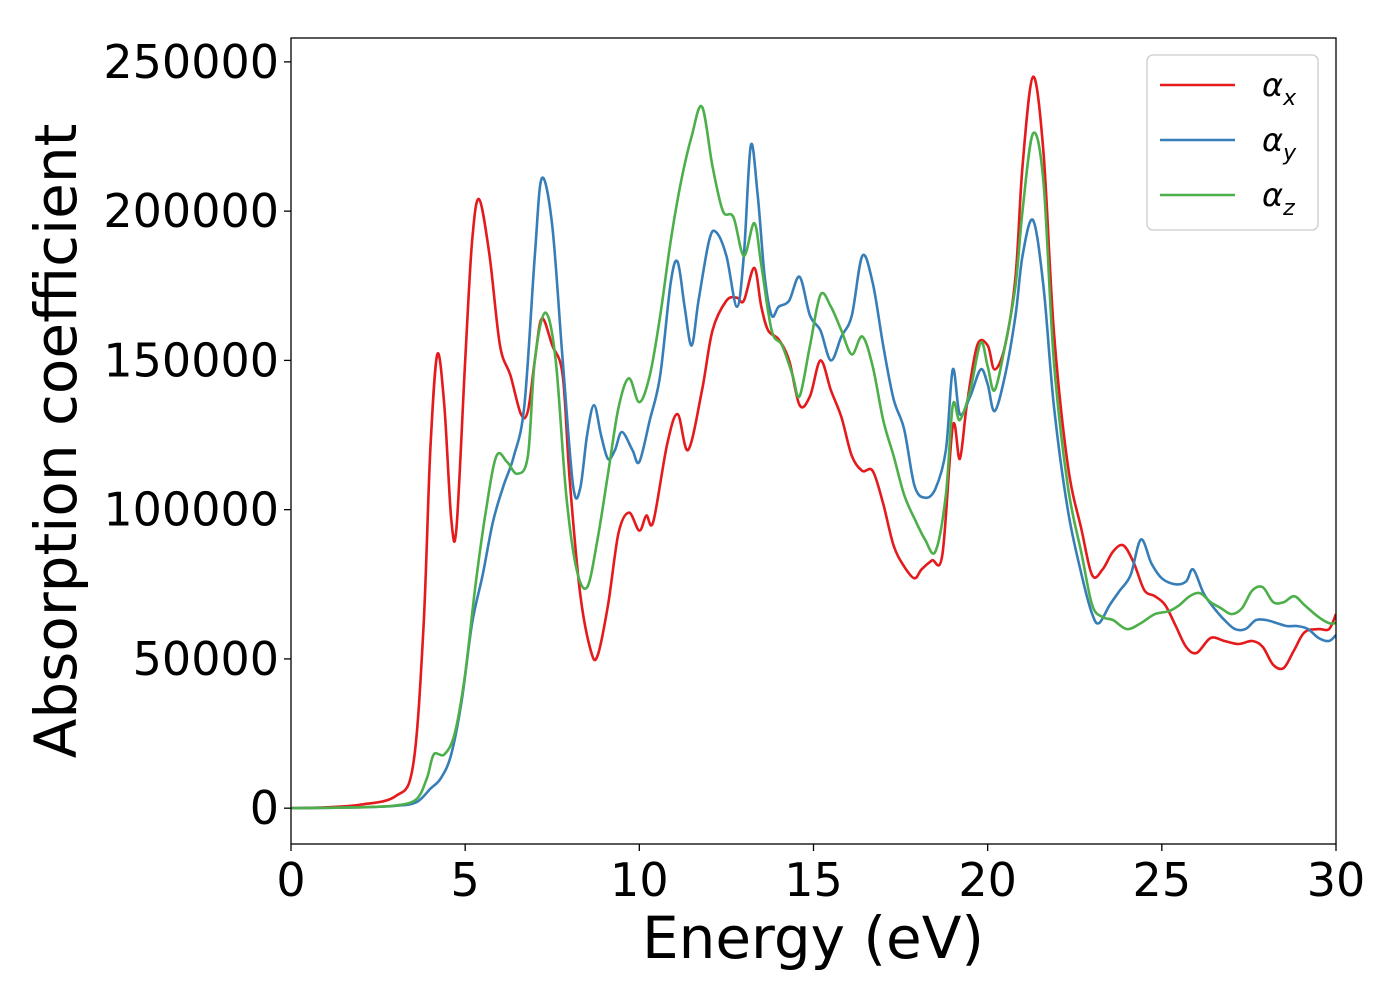 Image resolution: width=1400 pixels, height=1000 pixels. What do you see at coordinates (264, 808) in the screenshot?
I see `y-tick-label: 0` at bounding box center [264, 808].